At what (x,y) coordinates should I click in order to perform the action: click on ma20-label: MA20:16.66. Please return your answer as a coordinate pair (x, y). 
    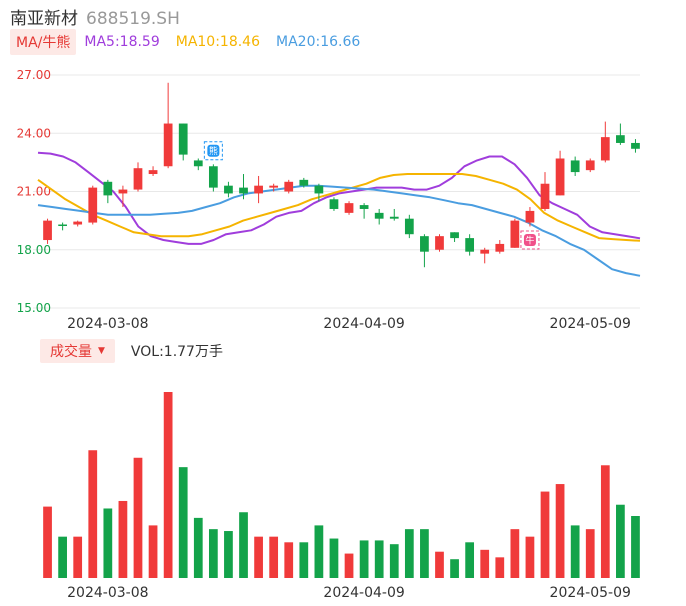
    Looking at the image, I should click on (318, 42).